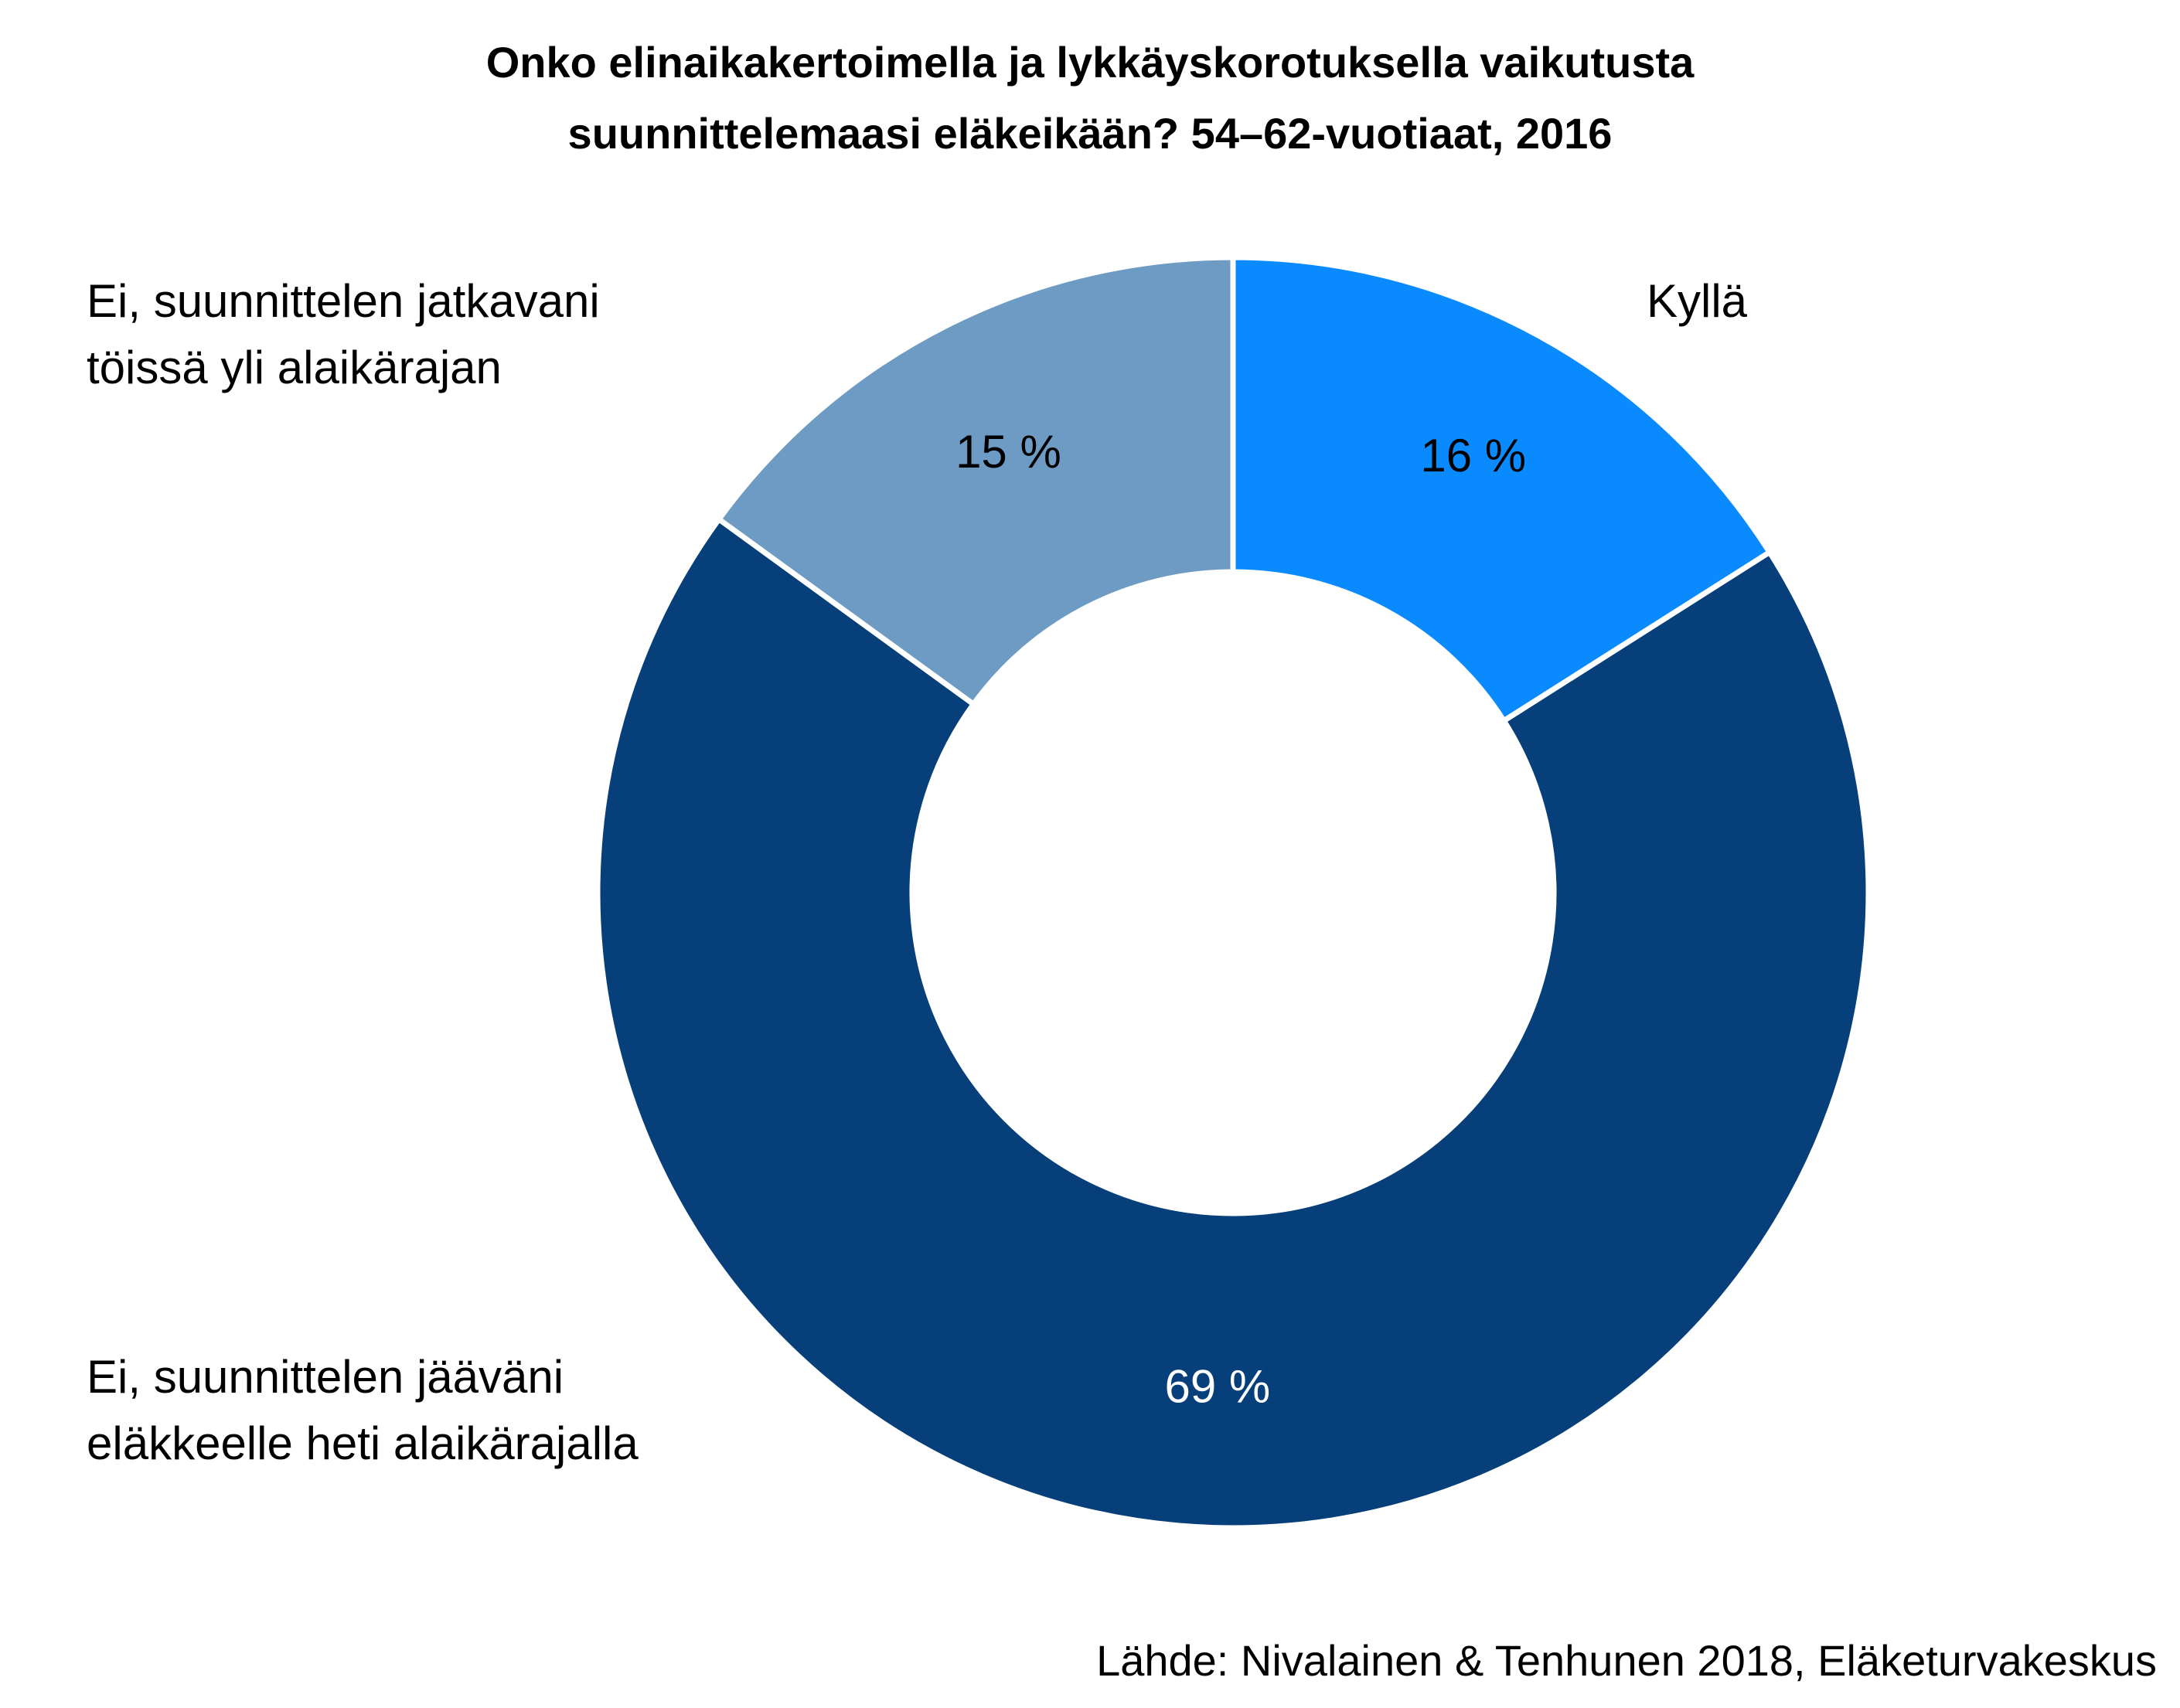  Describe the element at coordinates (1218, 1387) in the screenshot. I see `data-label-ei-suunnittelen-j-v-ni-el-kkeelle-heti-a: 69 %` at that location.